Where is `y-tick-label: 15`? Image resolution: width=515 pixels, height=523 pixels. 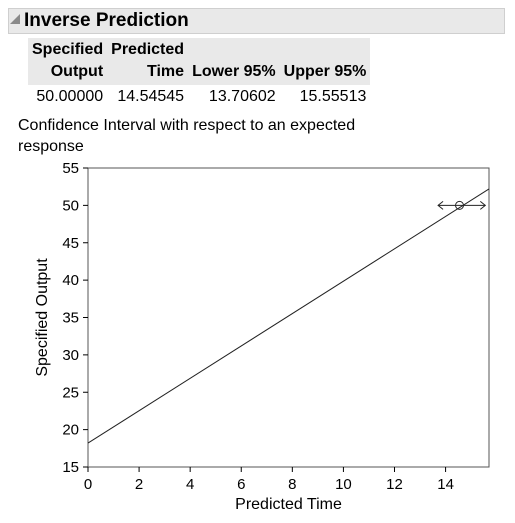 y-tick-label: 15 is located at coordinates (70, 467).